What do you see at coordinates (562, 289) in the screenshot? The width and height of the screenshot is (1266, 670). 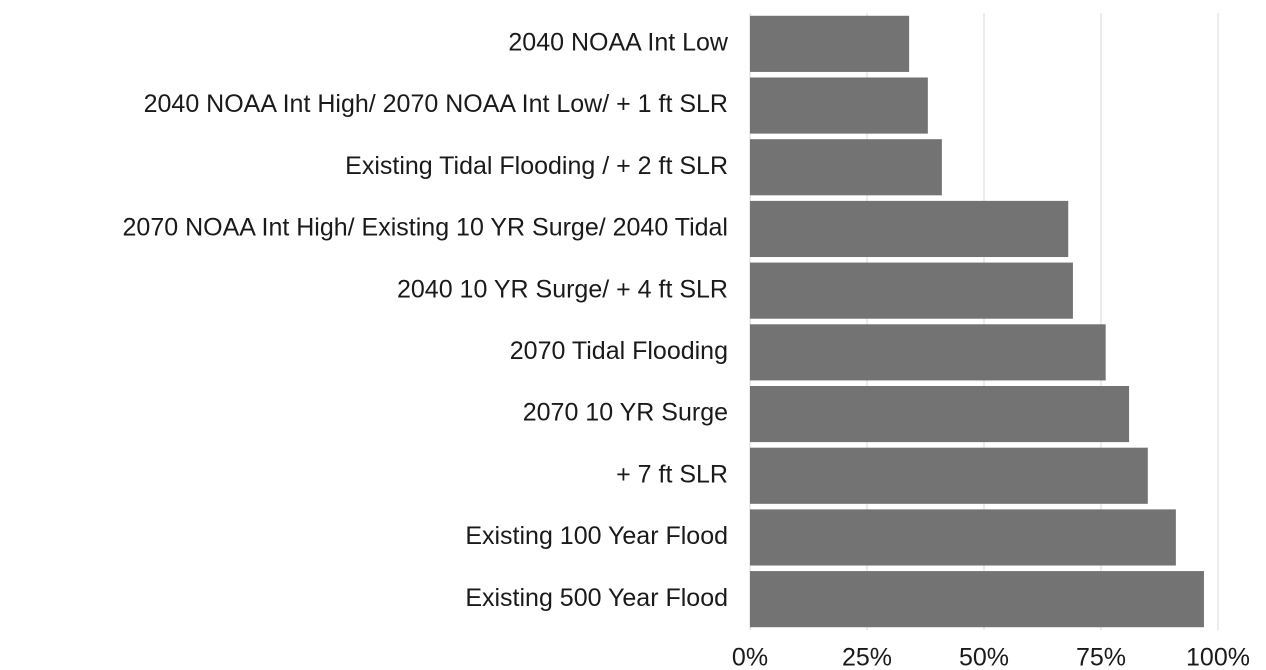 I see `y-tick-label: 2040 10 YR Surge/ + 4 ft SLR` at bounding box center [562, 289].